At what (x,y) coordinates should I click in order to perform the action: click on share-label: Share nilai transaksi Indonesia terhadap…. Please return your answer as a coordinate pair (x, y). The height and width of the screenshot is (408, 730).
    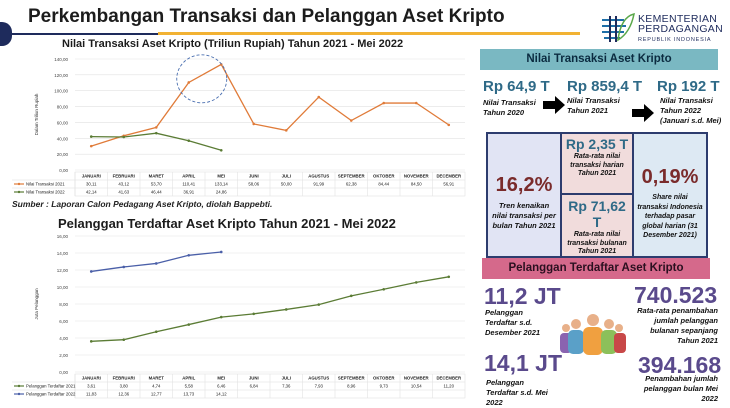
    Looking at the image, I should click on (670, 216).